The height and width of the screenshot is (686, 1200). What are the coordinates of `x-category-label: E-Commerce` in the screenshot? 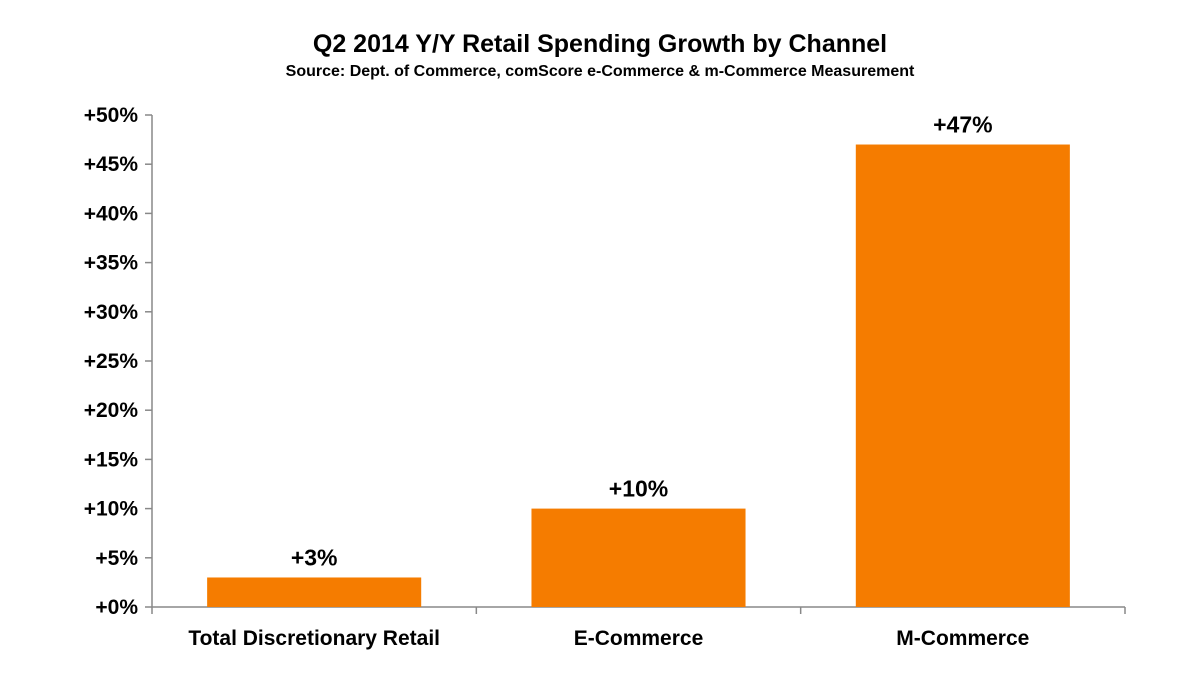 It's located at (639, 638).